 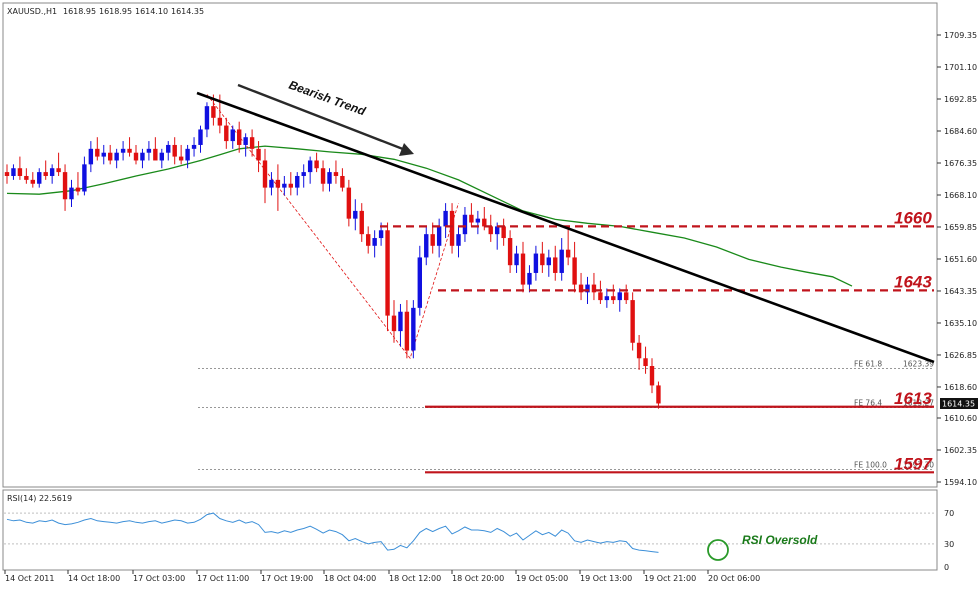 What do you see at coordinates (960, 323) in the screenshot?
I see `y-tick-label: 1635.10` at bounding box center [960, 323].